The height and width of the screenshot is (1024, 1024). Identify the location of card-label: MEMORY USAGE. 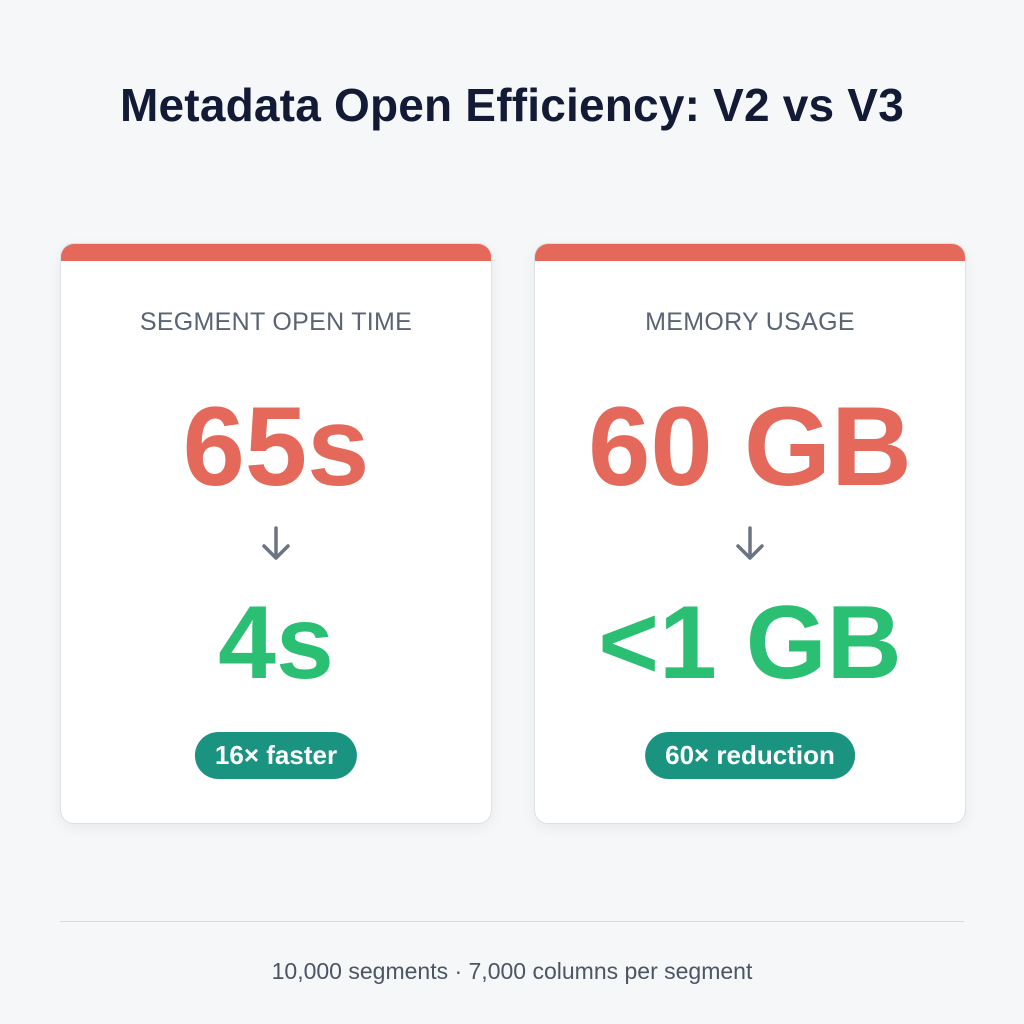
(750, 322).